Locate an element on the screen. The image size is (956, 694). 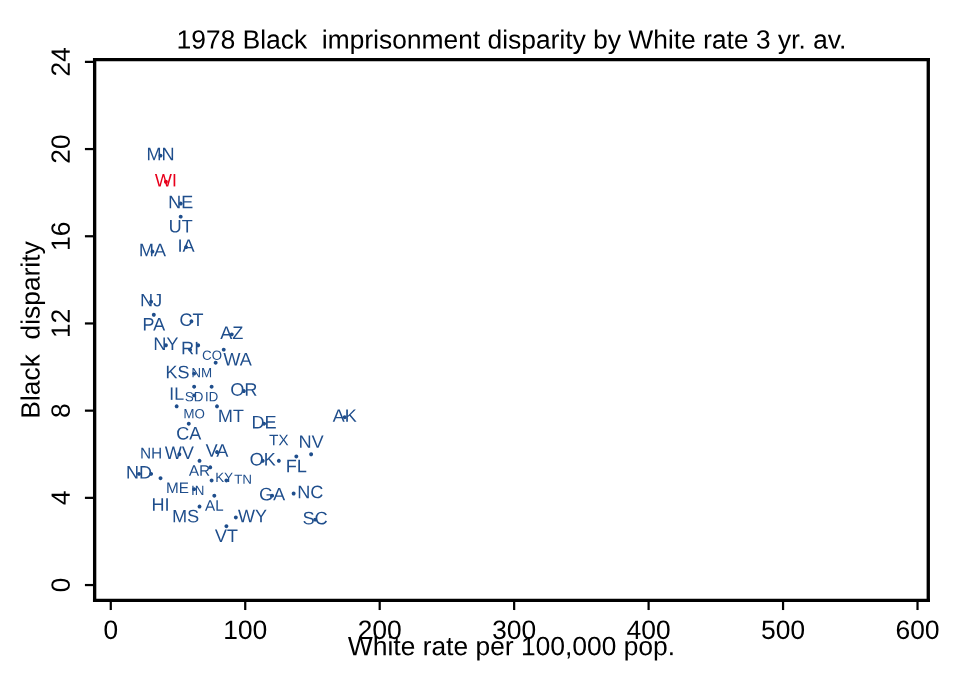
data-label: UT is located at coordinates (181, 226).